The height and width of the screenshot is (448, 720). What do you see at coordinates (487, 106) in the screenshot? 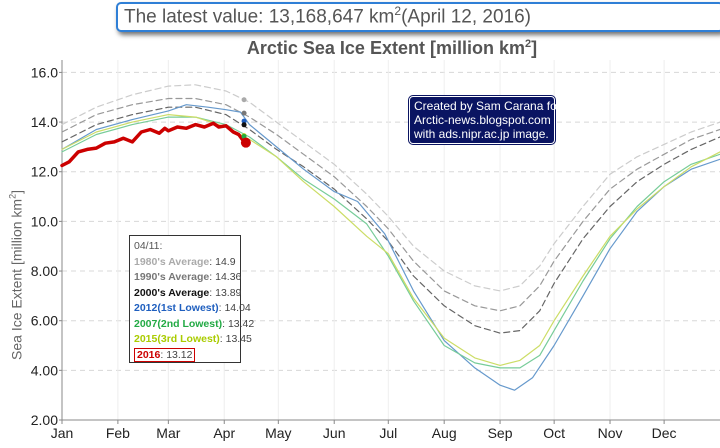
I see `credit-line: Created by Sam Carana for` at bounding box center [487, 106].